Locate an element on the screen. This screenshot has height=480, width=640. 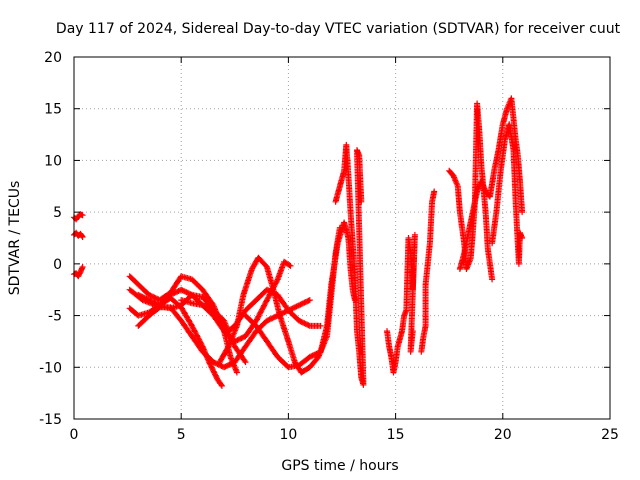
series-sat-l is located at coordinates (349, 264).